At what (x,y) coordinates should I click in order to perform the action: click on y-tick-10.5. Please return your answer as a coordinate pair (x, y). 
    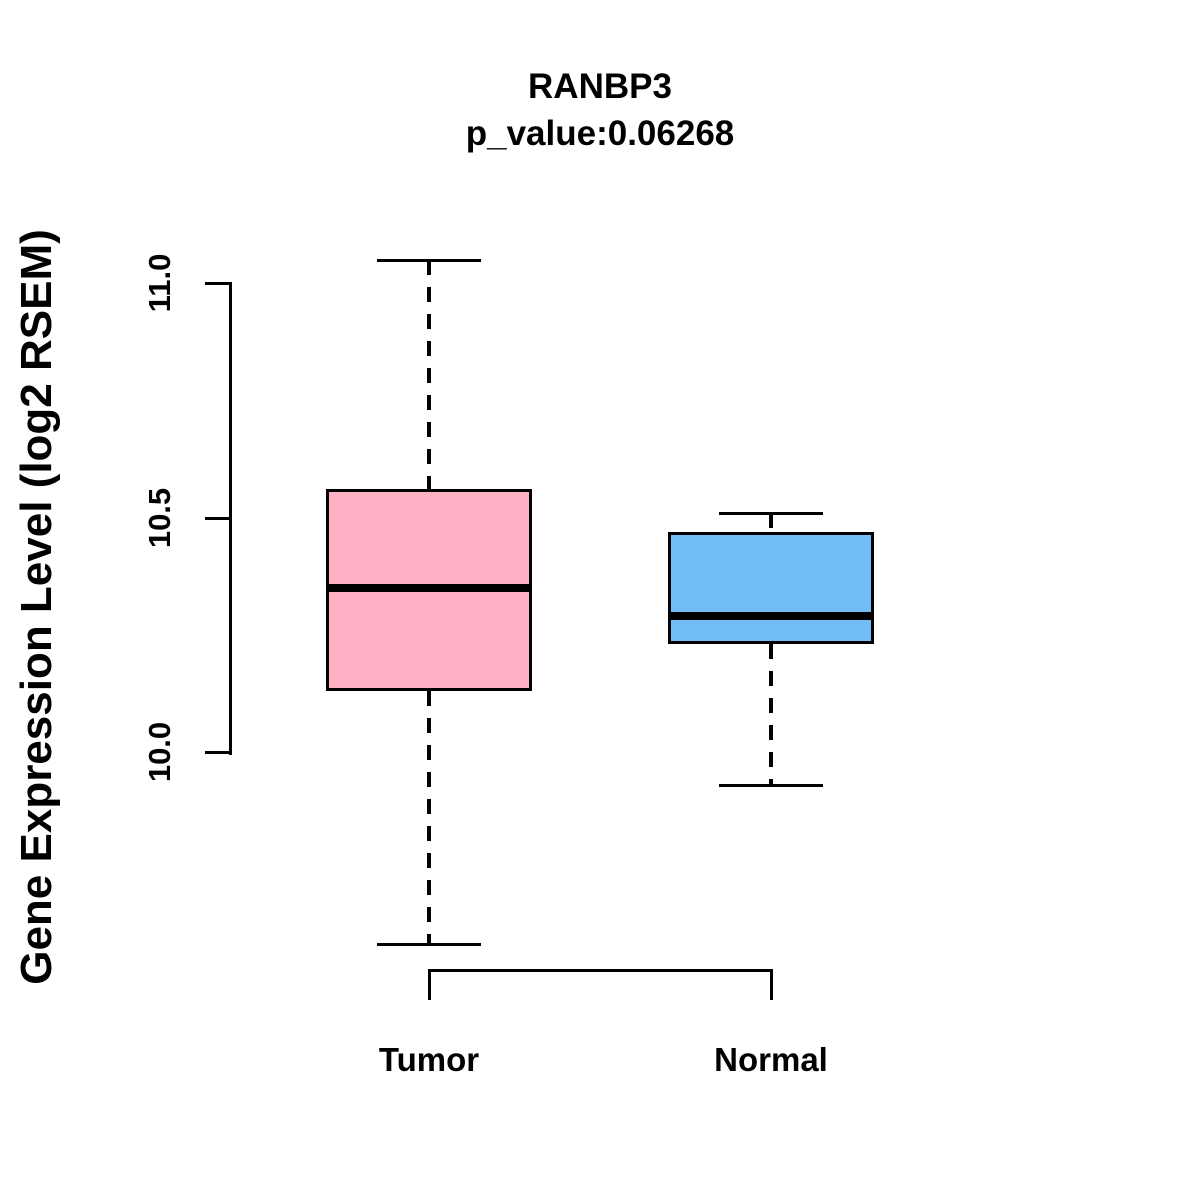
    Looking at the image, I should click on (218, 518).